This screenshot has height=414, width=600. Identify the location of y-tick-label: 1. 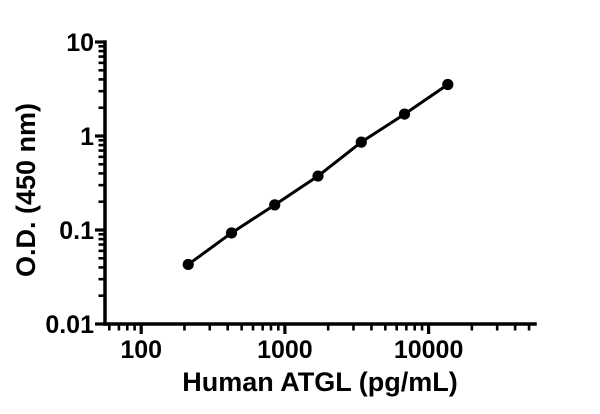
(87, 137).